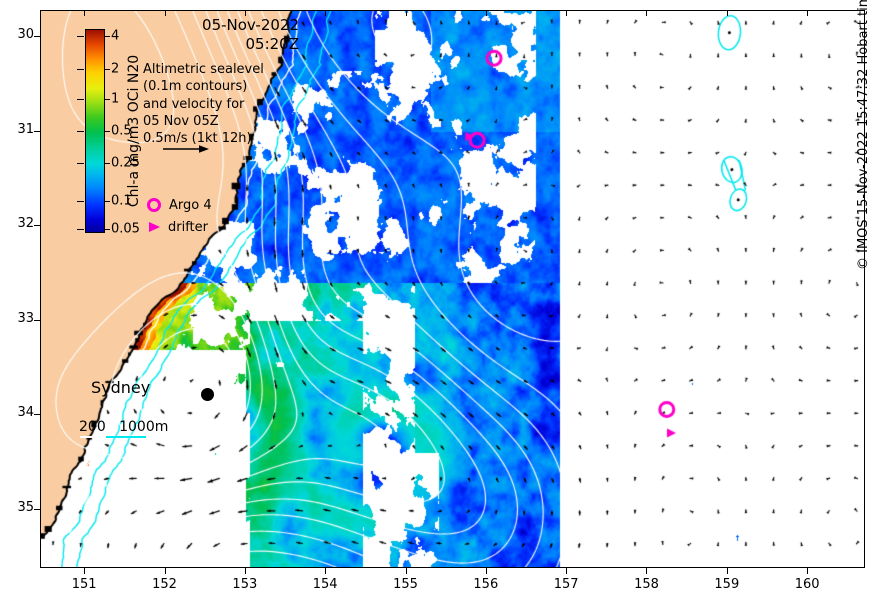  I want to click on x-tick-label-6: 157, so click(566, 584).